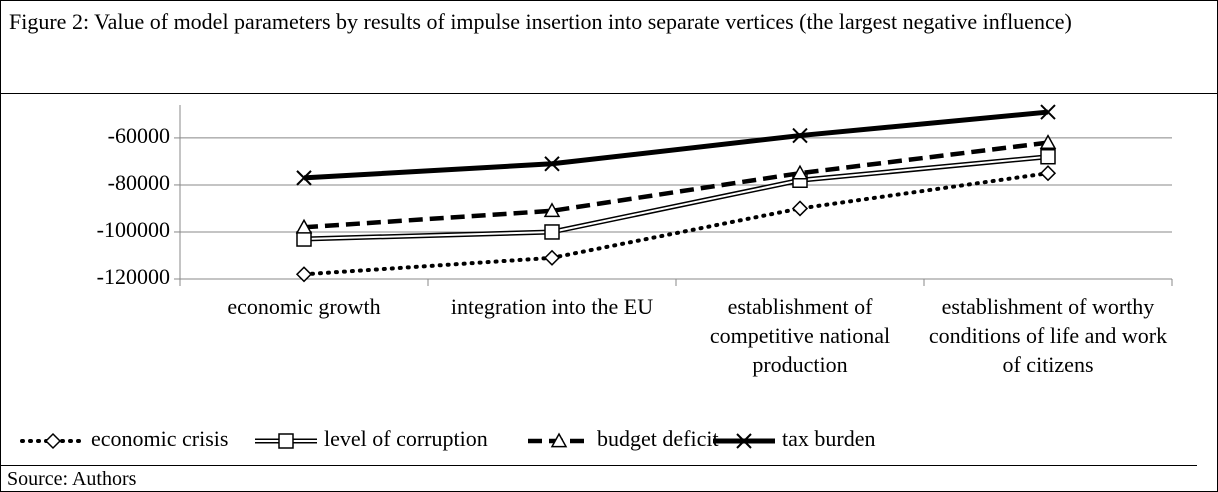  Describe the element at coordinates (159, 438) in the screenshot. I see `legend-label: economic crisis` at that location.